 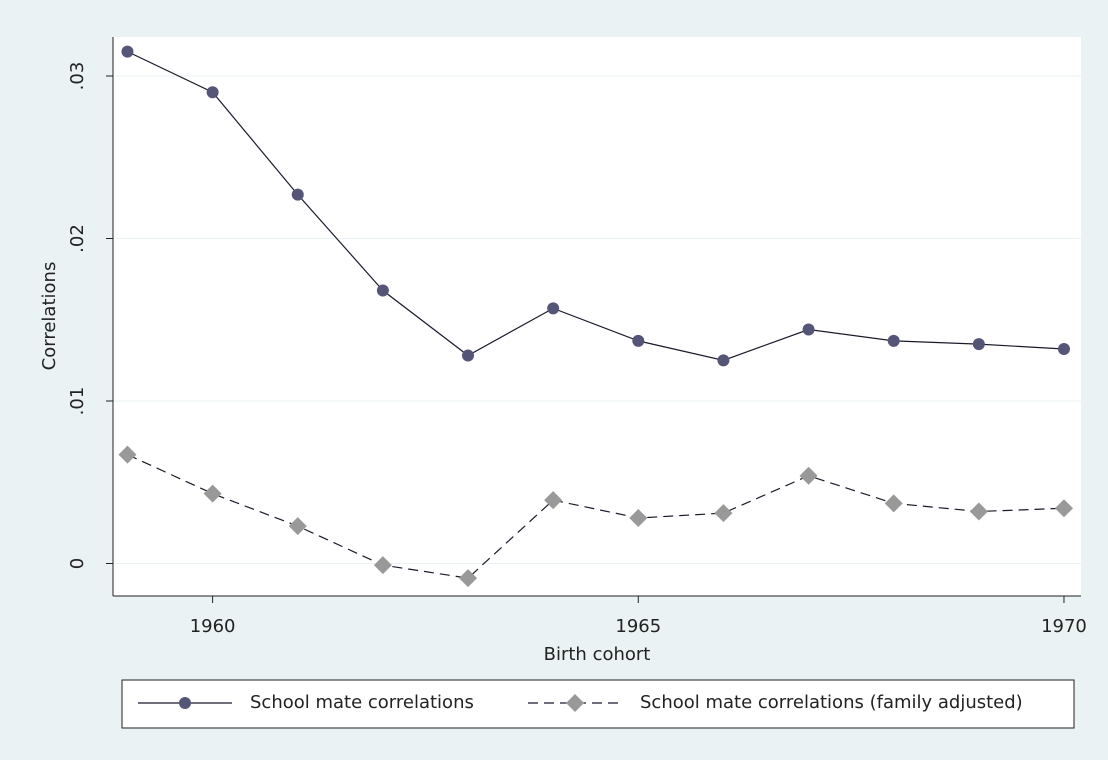 I want to click on y-axis-title: Correlations, so click(x=49, y=316).